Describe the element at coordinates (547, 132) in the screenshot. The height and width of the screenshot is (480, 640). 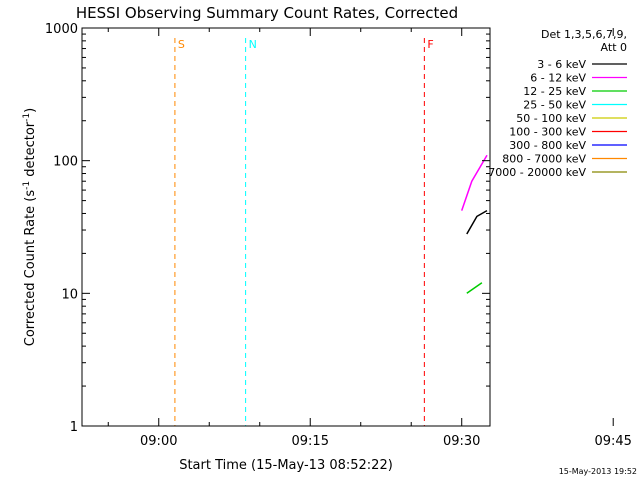
I see `legend-label: 100 - 300 keV` at that location.